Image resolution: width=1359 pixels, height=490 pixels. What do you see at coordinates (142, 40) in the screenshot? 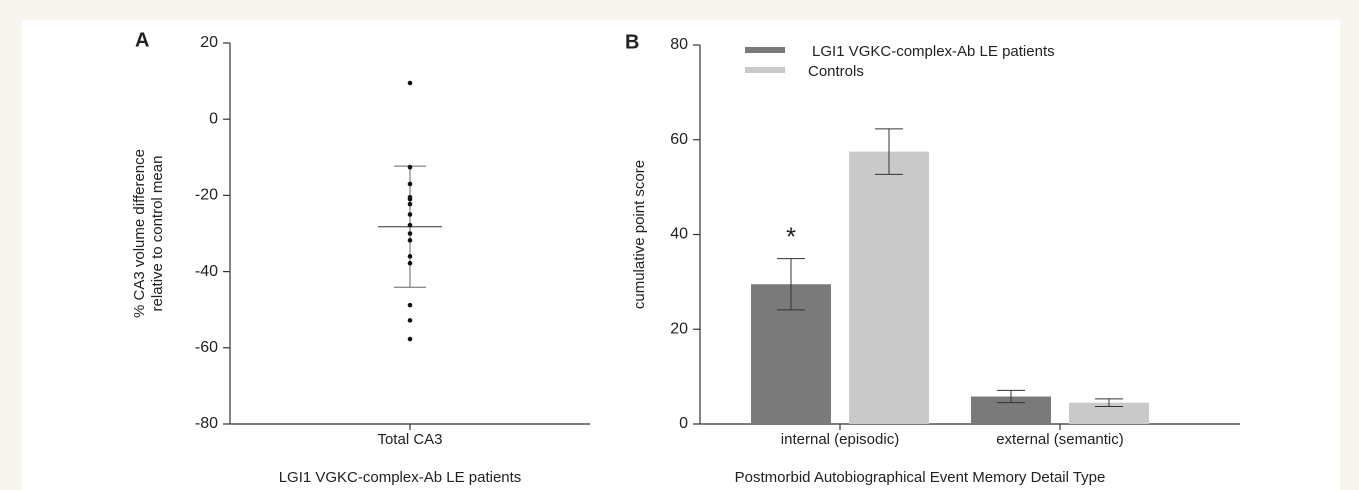
I see `panel-label: A` at bounding box center [142, 40].